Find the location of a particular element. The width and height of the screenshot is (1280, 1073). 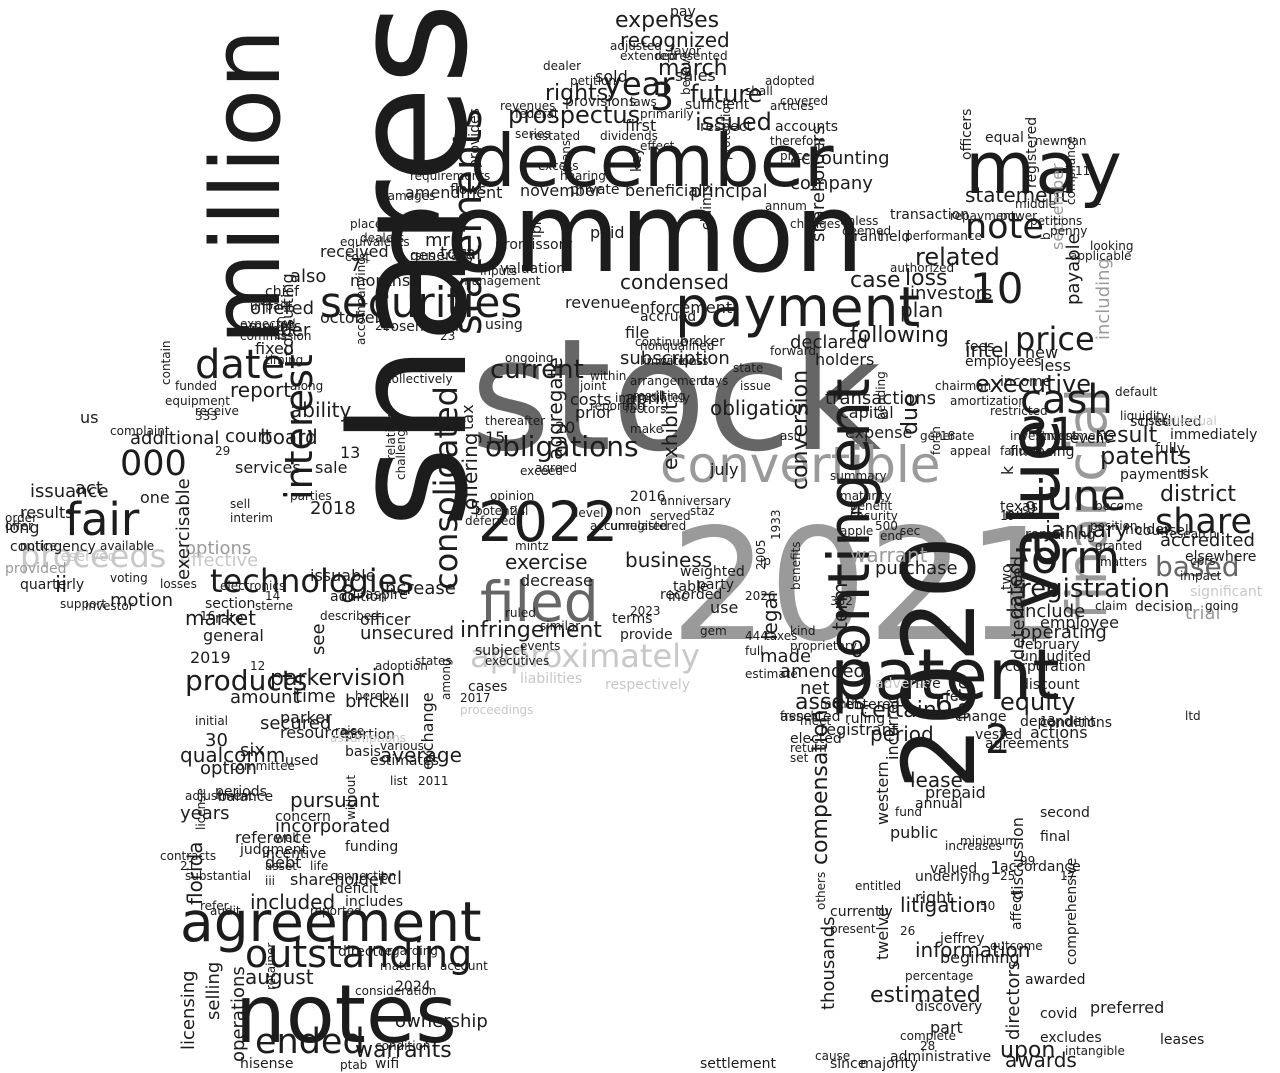

cloud-word: following is located at coordinates (899, 335).